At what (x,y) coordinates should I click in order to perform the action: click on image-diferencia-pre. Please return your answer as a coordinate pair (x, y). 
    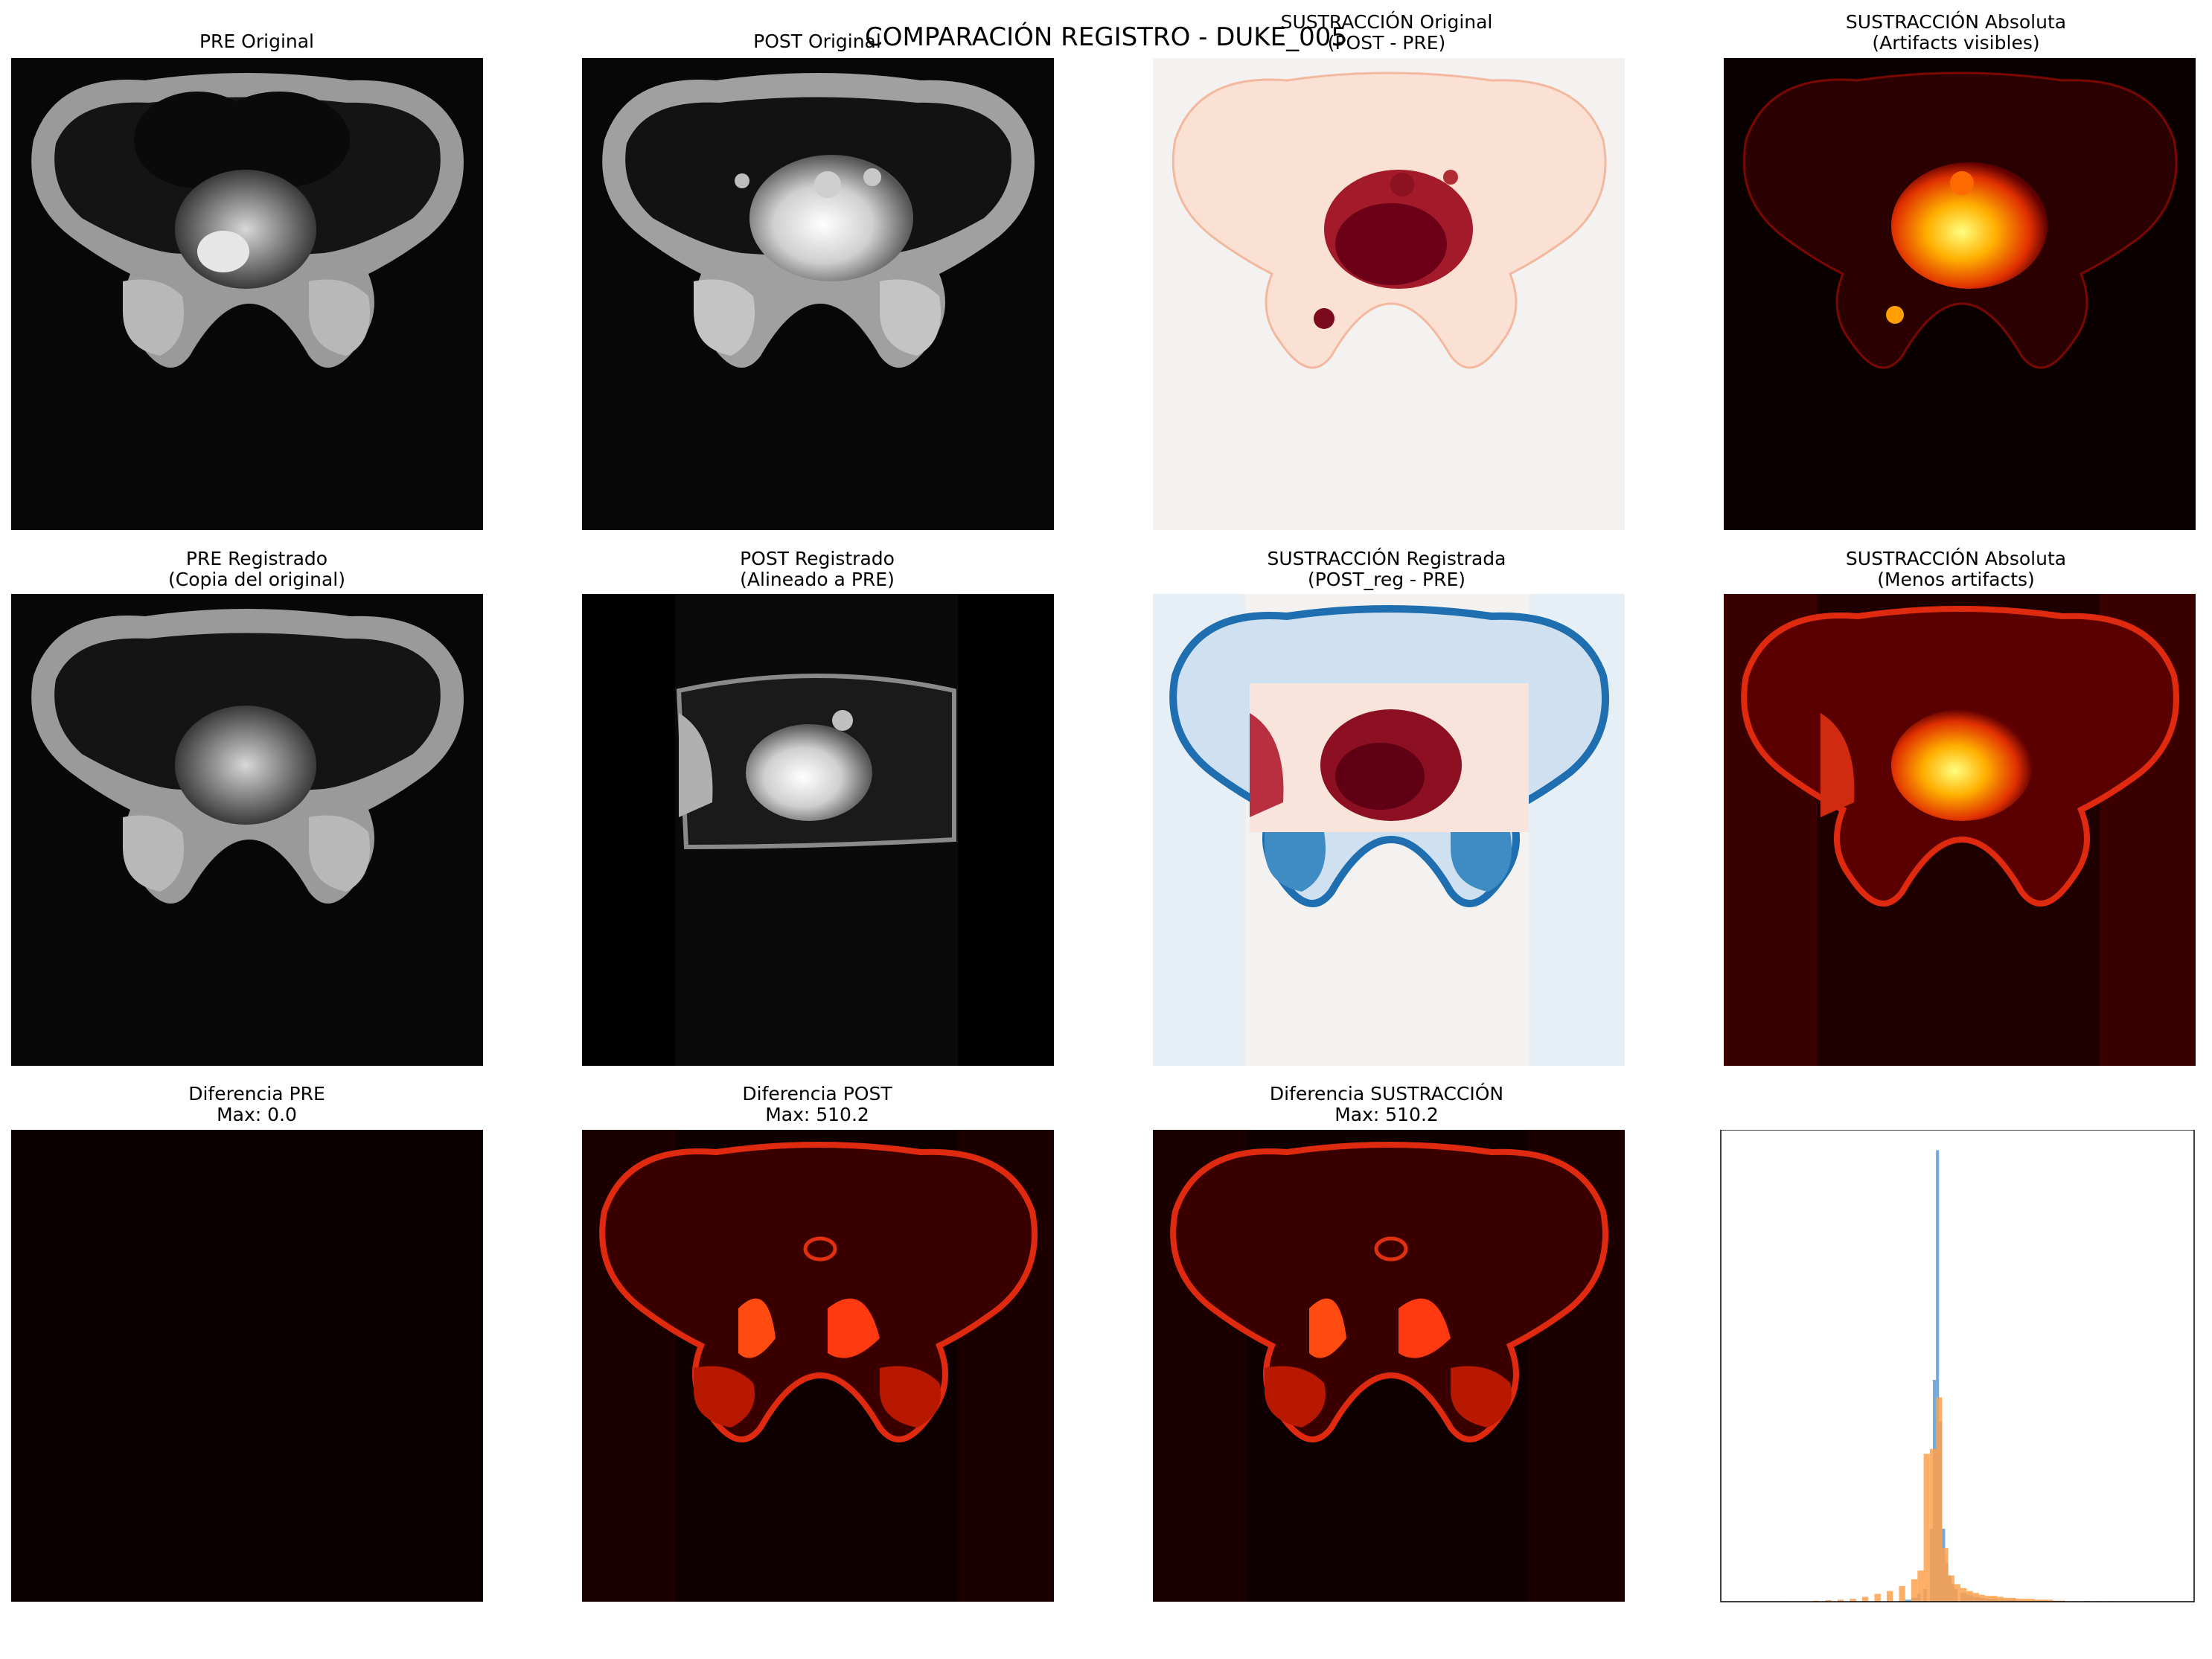
    Looking at the image, I should click on (247, 1366).